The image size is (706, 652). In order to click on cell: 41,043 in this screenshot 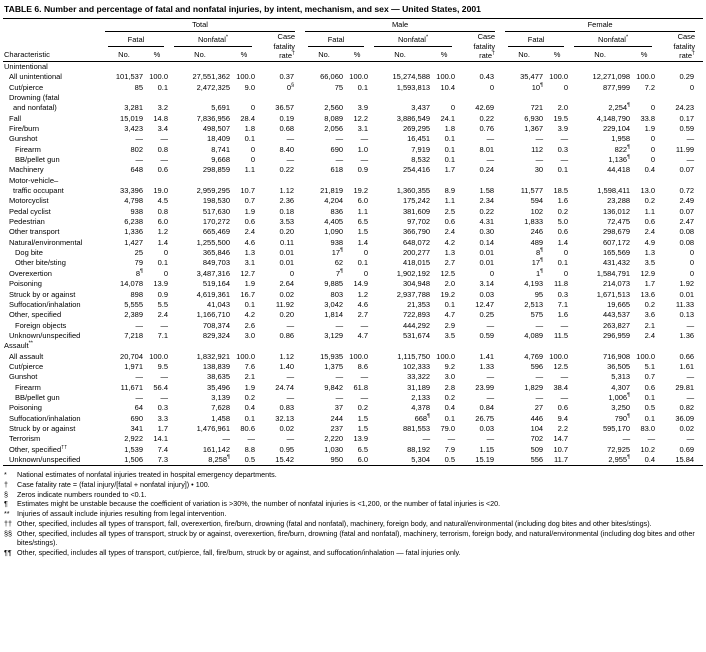, I will do `click(218, 304)`.